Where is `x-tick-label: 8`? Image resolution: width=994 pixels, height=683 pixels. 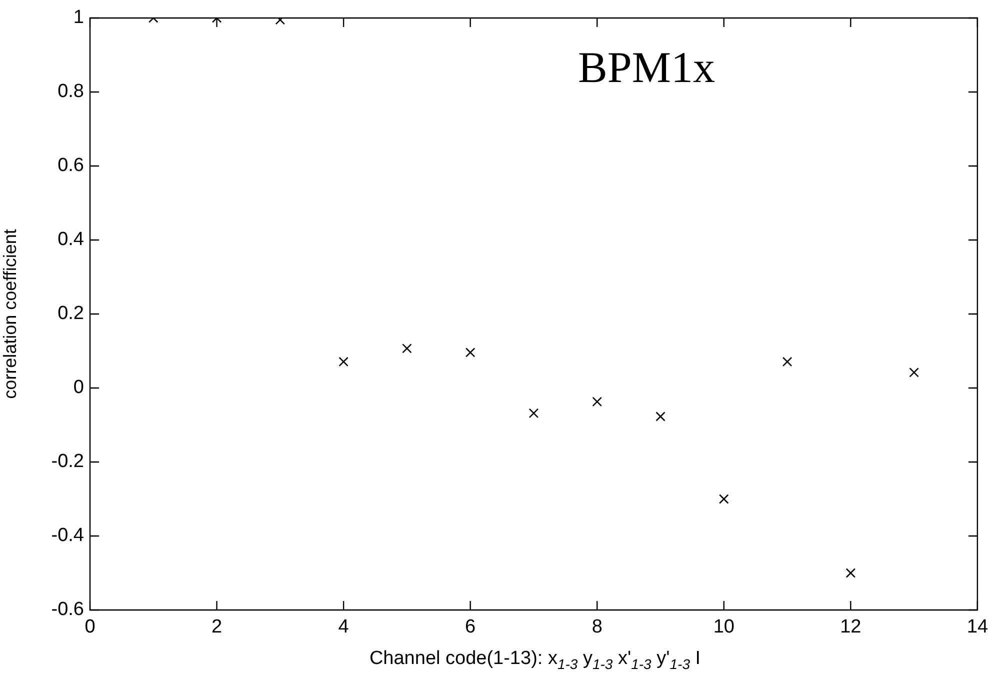
x-tick-label: 8 is located at coordinates (597, 627).